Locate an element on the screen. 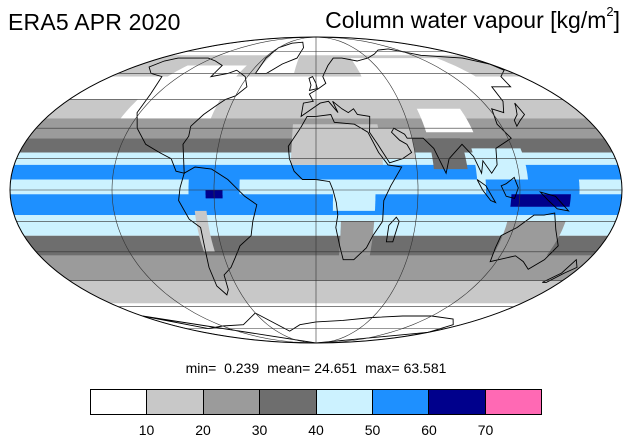 This screenshot has height=444, width=632. statistics-line: min= 0.239 mean= 24.651 max= 63.581 is located at coordinates (316, 368).